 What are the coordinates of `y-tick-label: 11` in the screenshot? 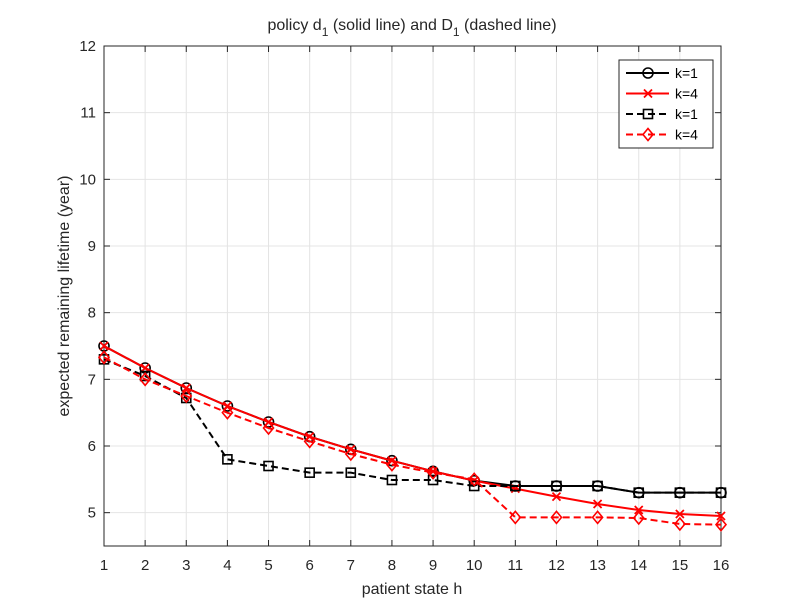 It's located at (88, 113).